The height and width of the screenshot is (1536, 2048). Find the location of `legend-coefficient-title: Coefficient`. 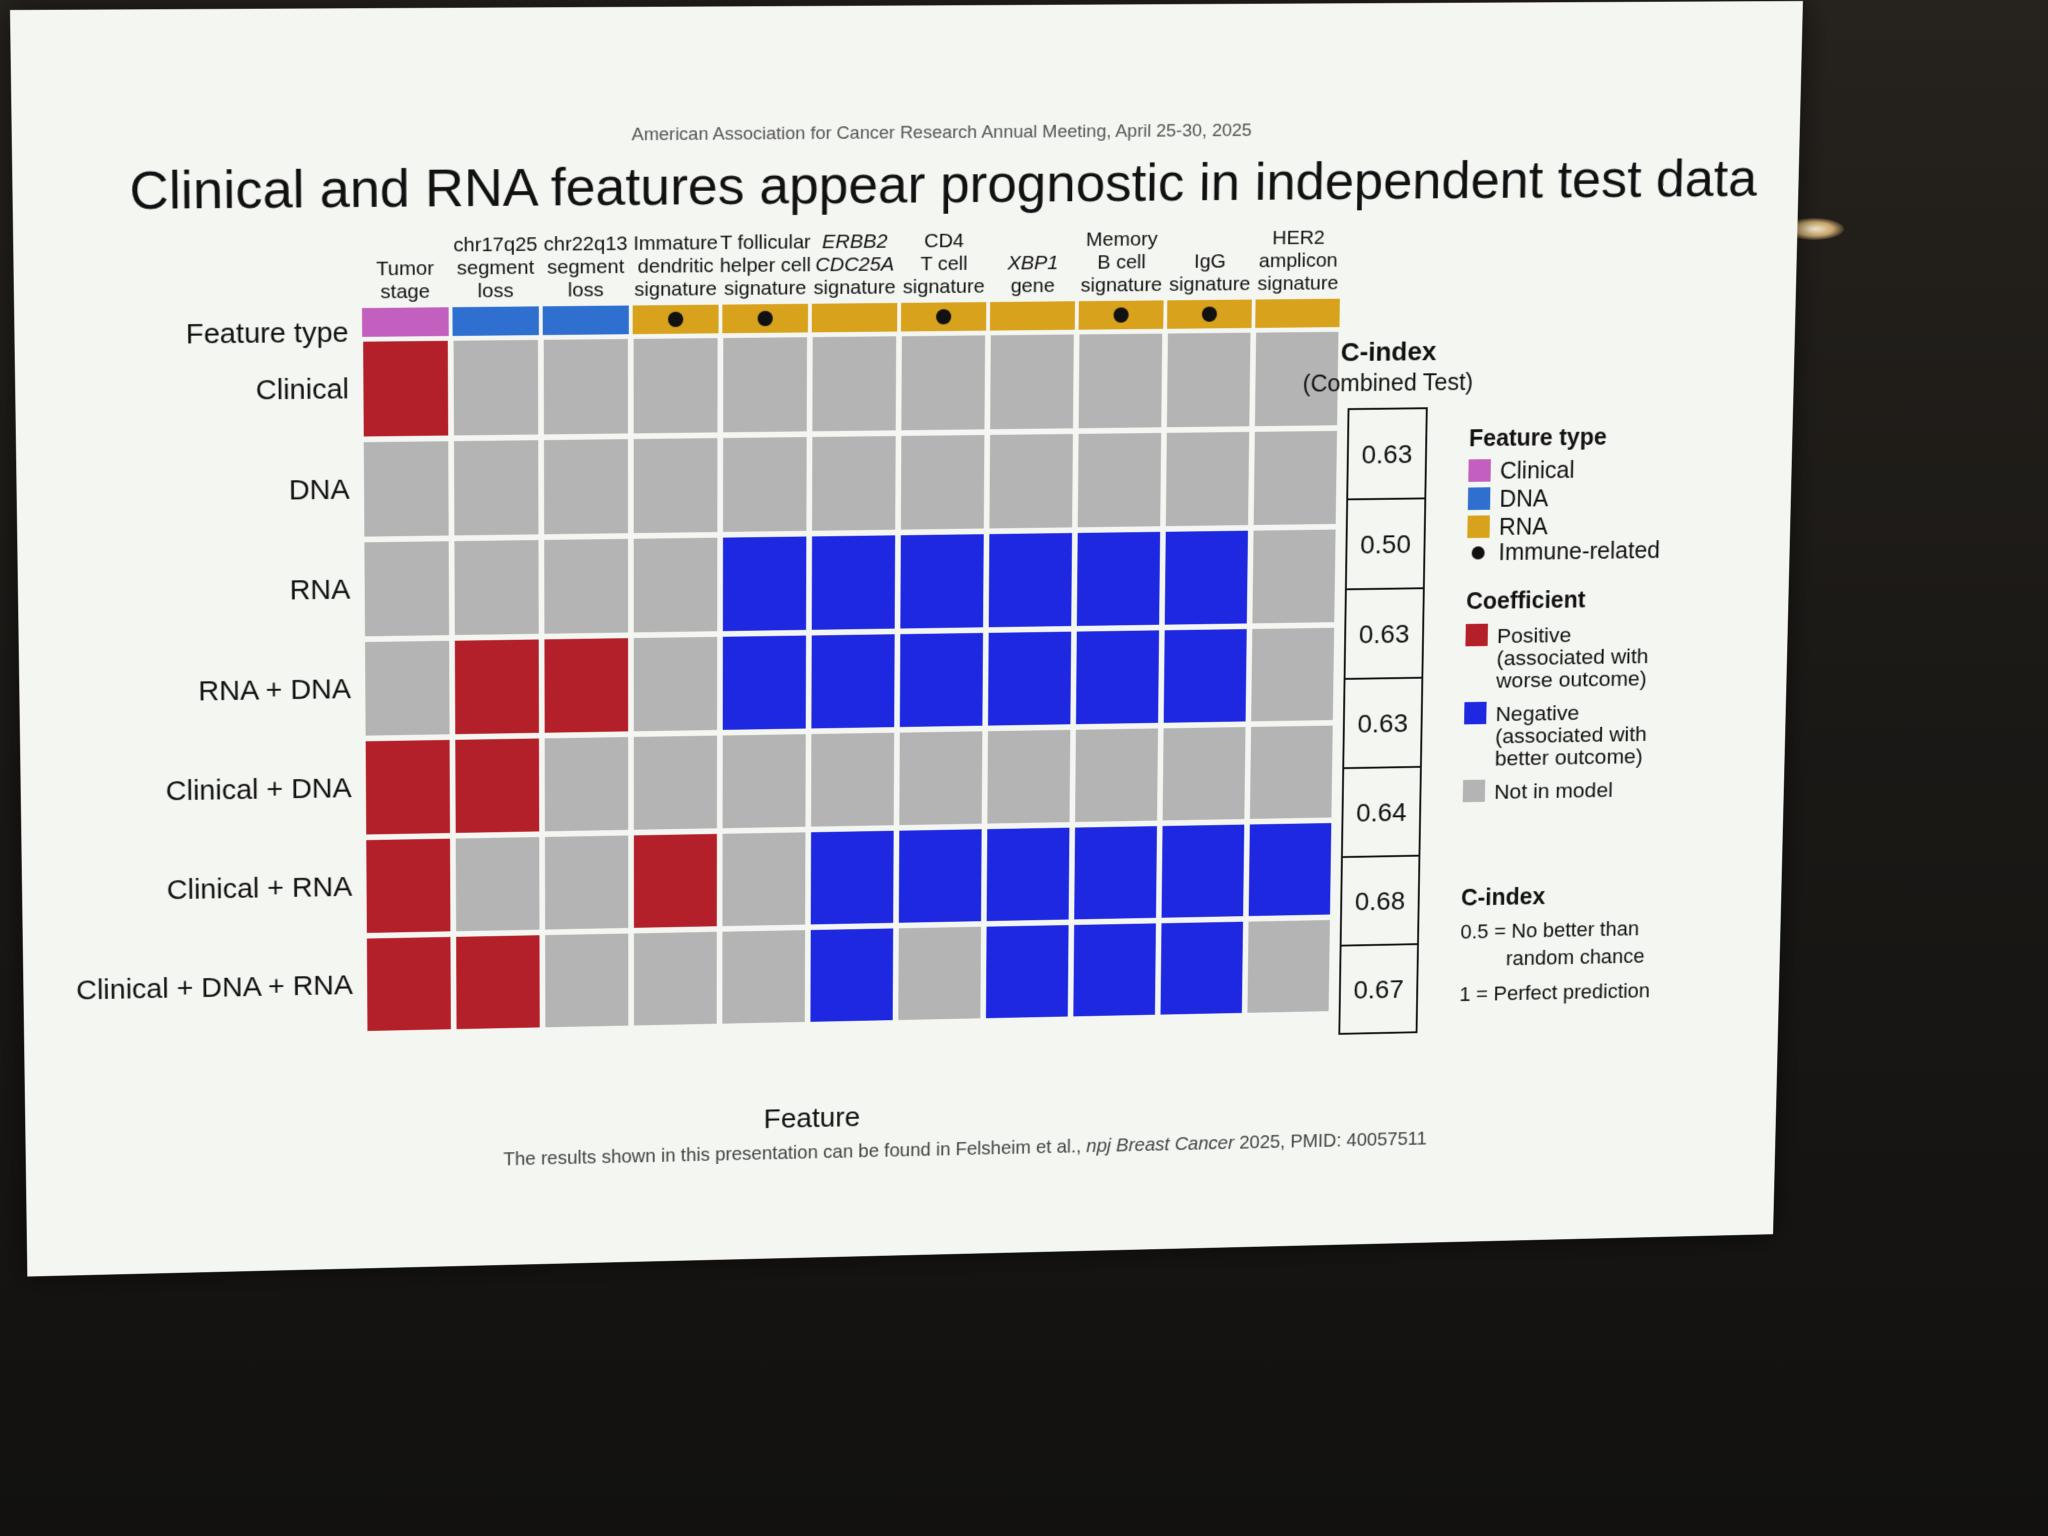

legend-coefficient-title: Coefficient is located at coordinates (1526, 600).